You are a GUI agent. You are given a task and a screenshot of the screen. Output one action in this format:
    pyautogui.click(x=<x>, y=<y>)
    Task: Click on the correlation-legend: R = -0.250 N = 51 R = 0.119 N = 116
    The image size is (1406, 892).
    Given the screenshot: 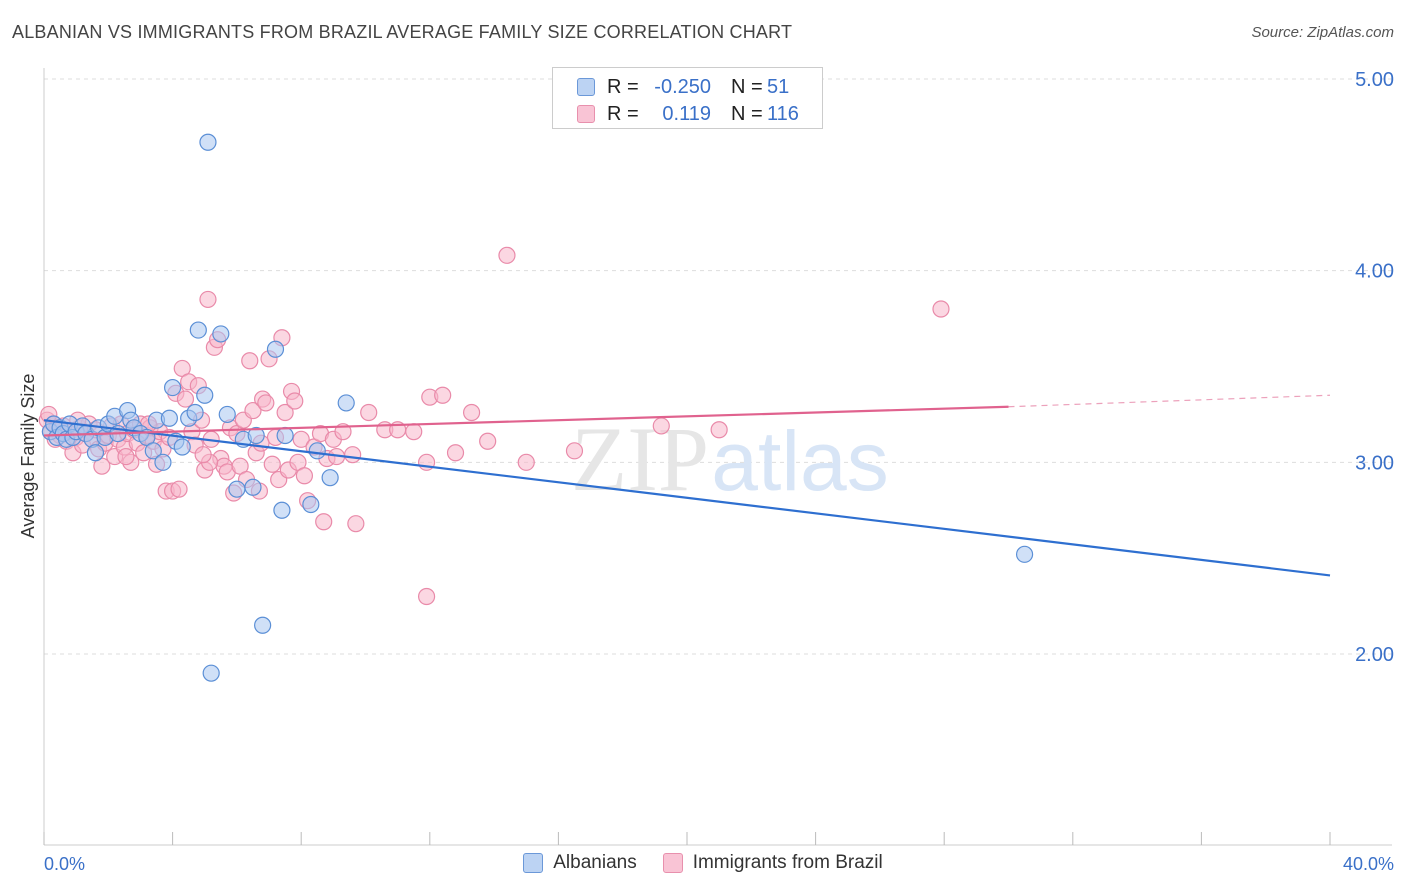 What is the action you would take?
    pyautogui.click(x=687, y=98)
    